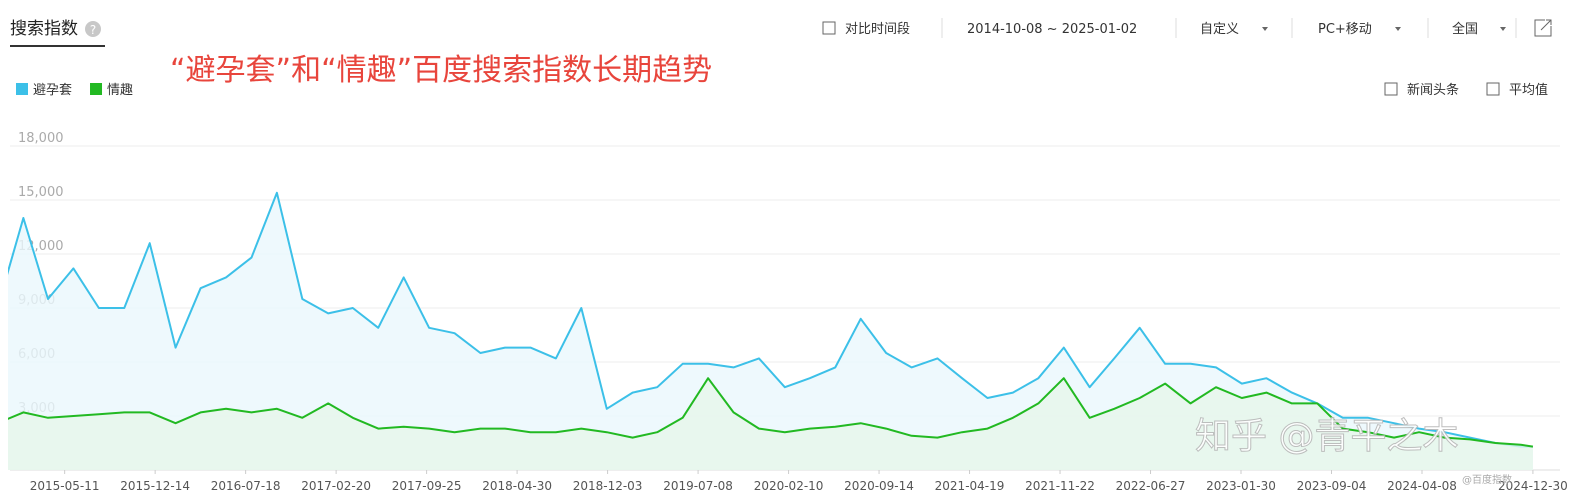 Image resolution: width=1574 pixels, height=504 pixels. I want to click on x-tick-label: 2017-02-20, so click(336, 486).